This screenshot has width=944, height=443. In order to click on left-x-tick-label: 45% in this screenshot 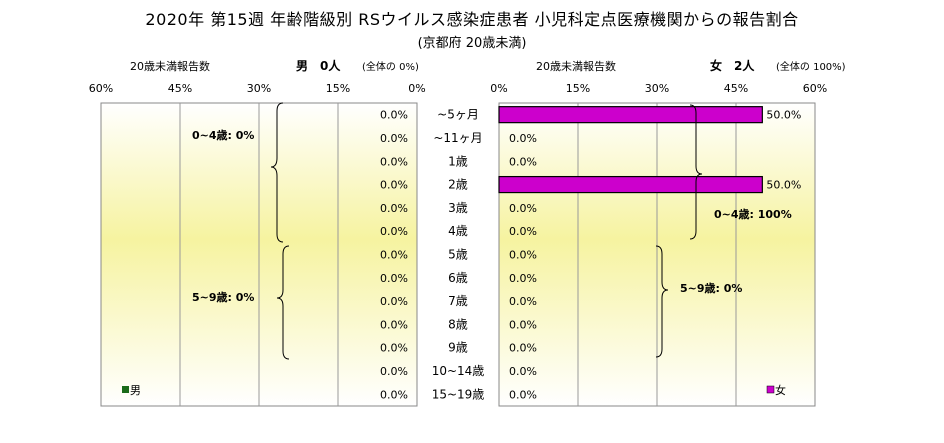, I will do `click(180, 88)`.